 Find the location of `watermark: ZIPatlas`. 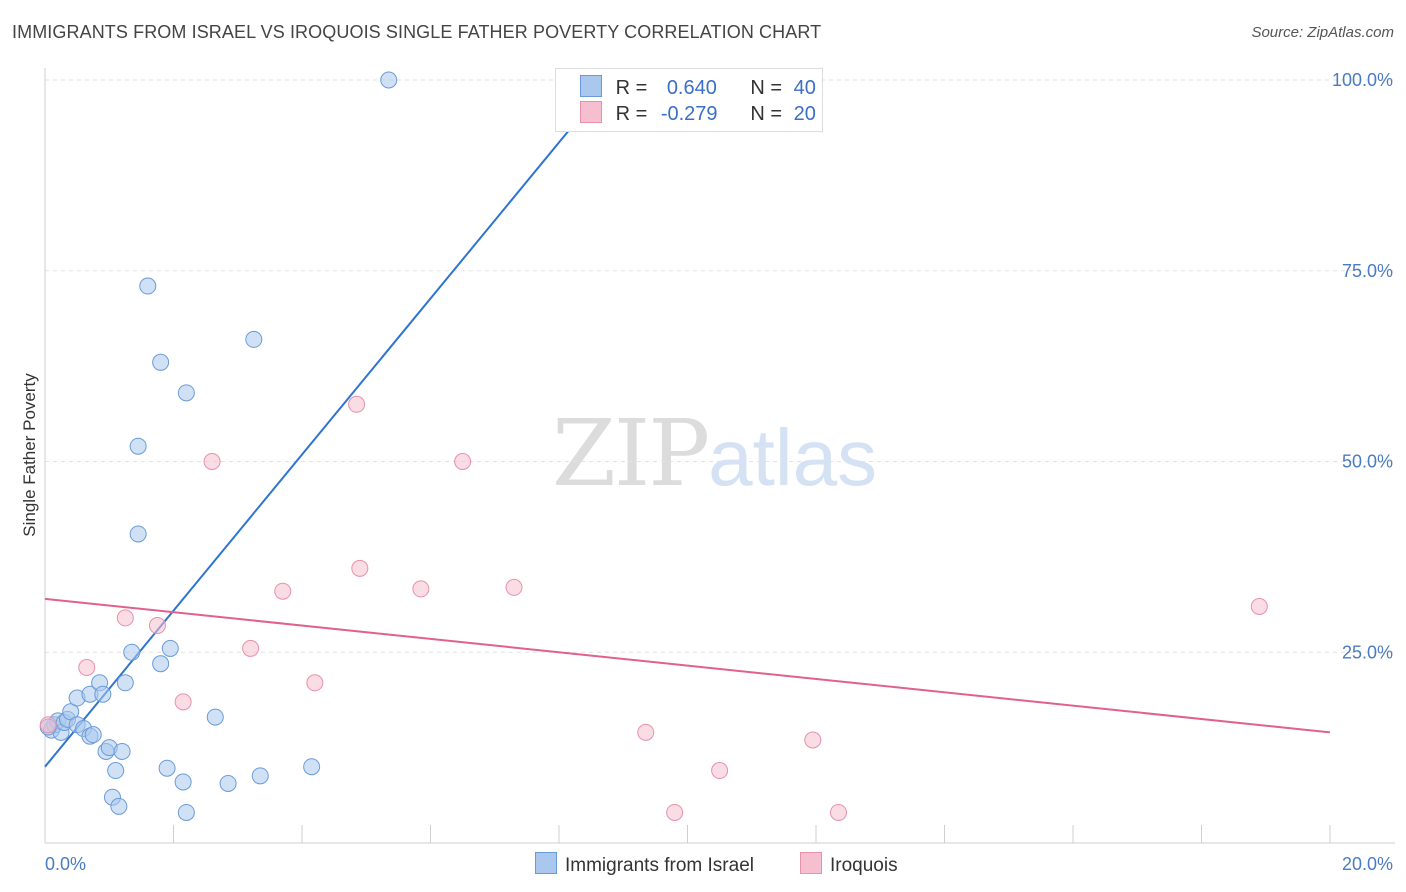

watermark: ZIPatlas is located at coordinates (714, 453).